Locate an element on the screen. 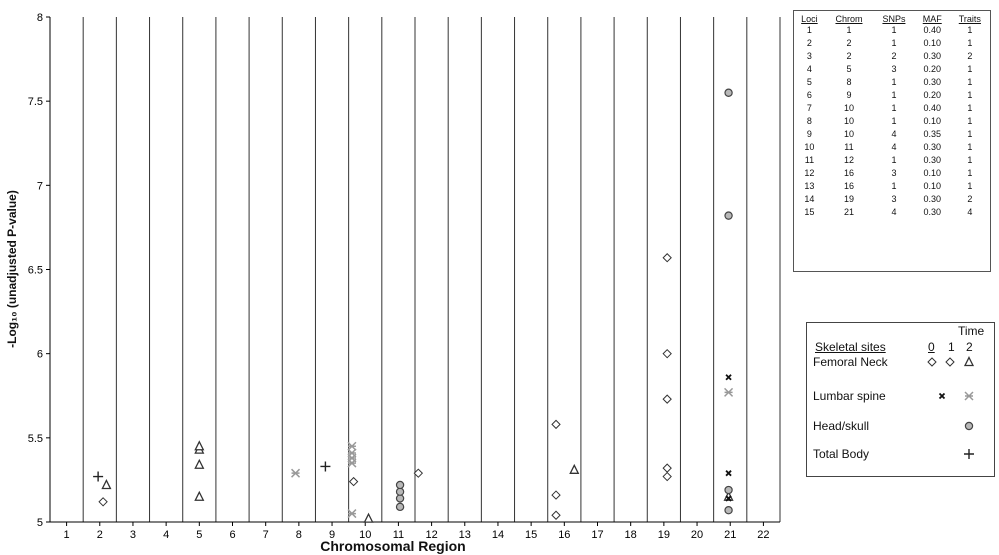 This screenshot has height=555, width=999. loci-cell: 0.30 is located at coordinates (932, 212).